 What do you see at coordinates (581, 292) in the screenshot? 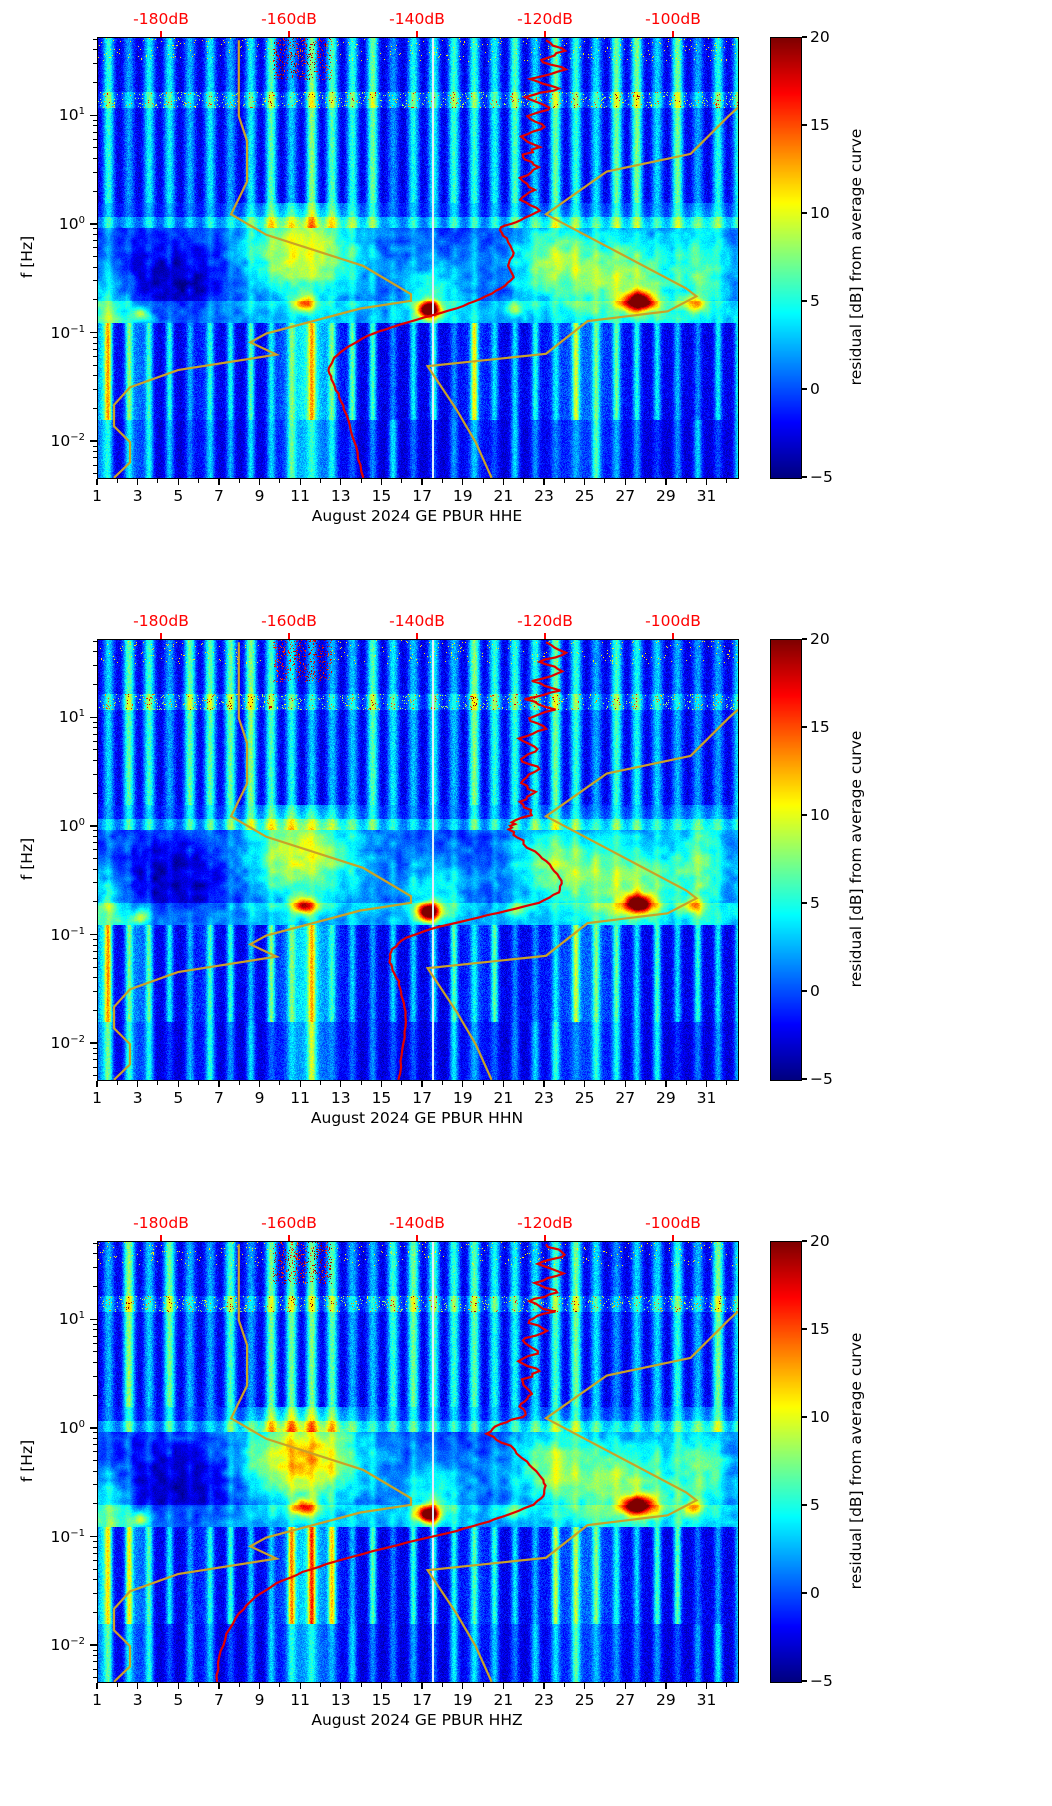
I see `curve-high-noise-model` at bounding box center [581, 292].